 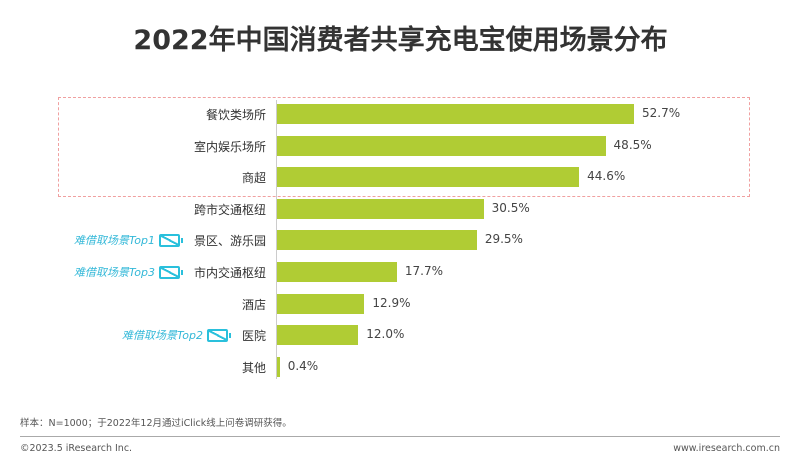 What do you see at coordinates (229, 209) in the screenshot?
I see `category-label: 跨市交通枢纽` at bounding box center [229, 209].